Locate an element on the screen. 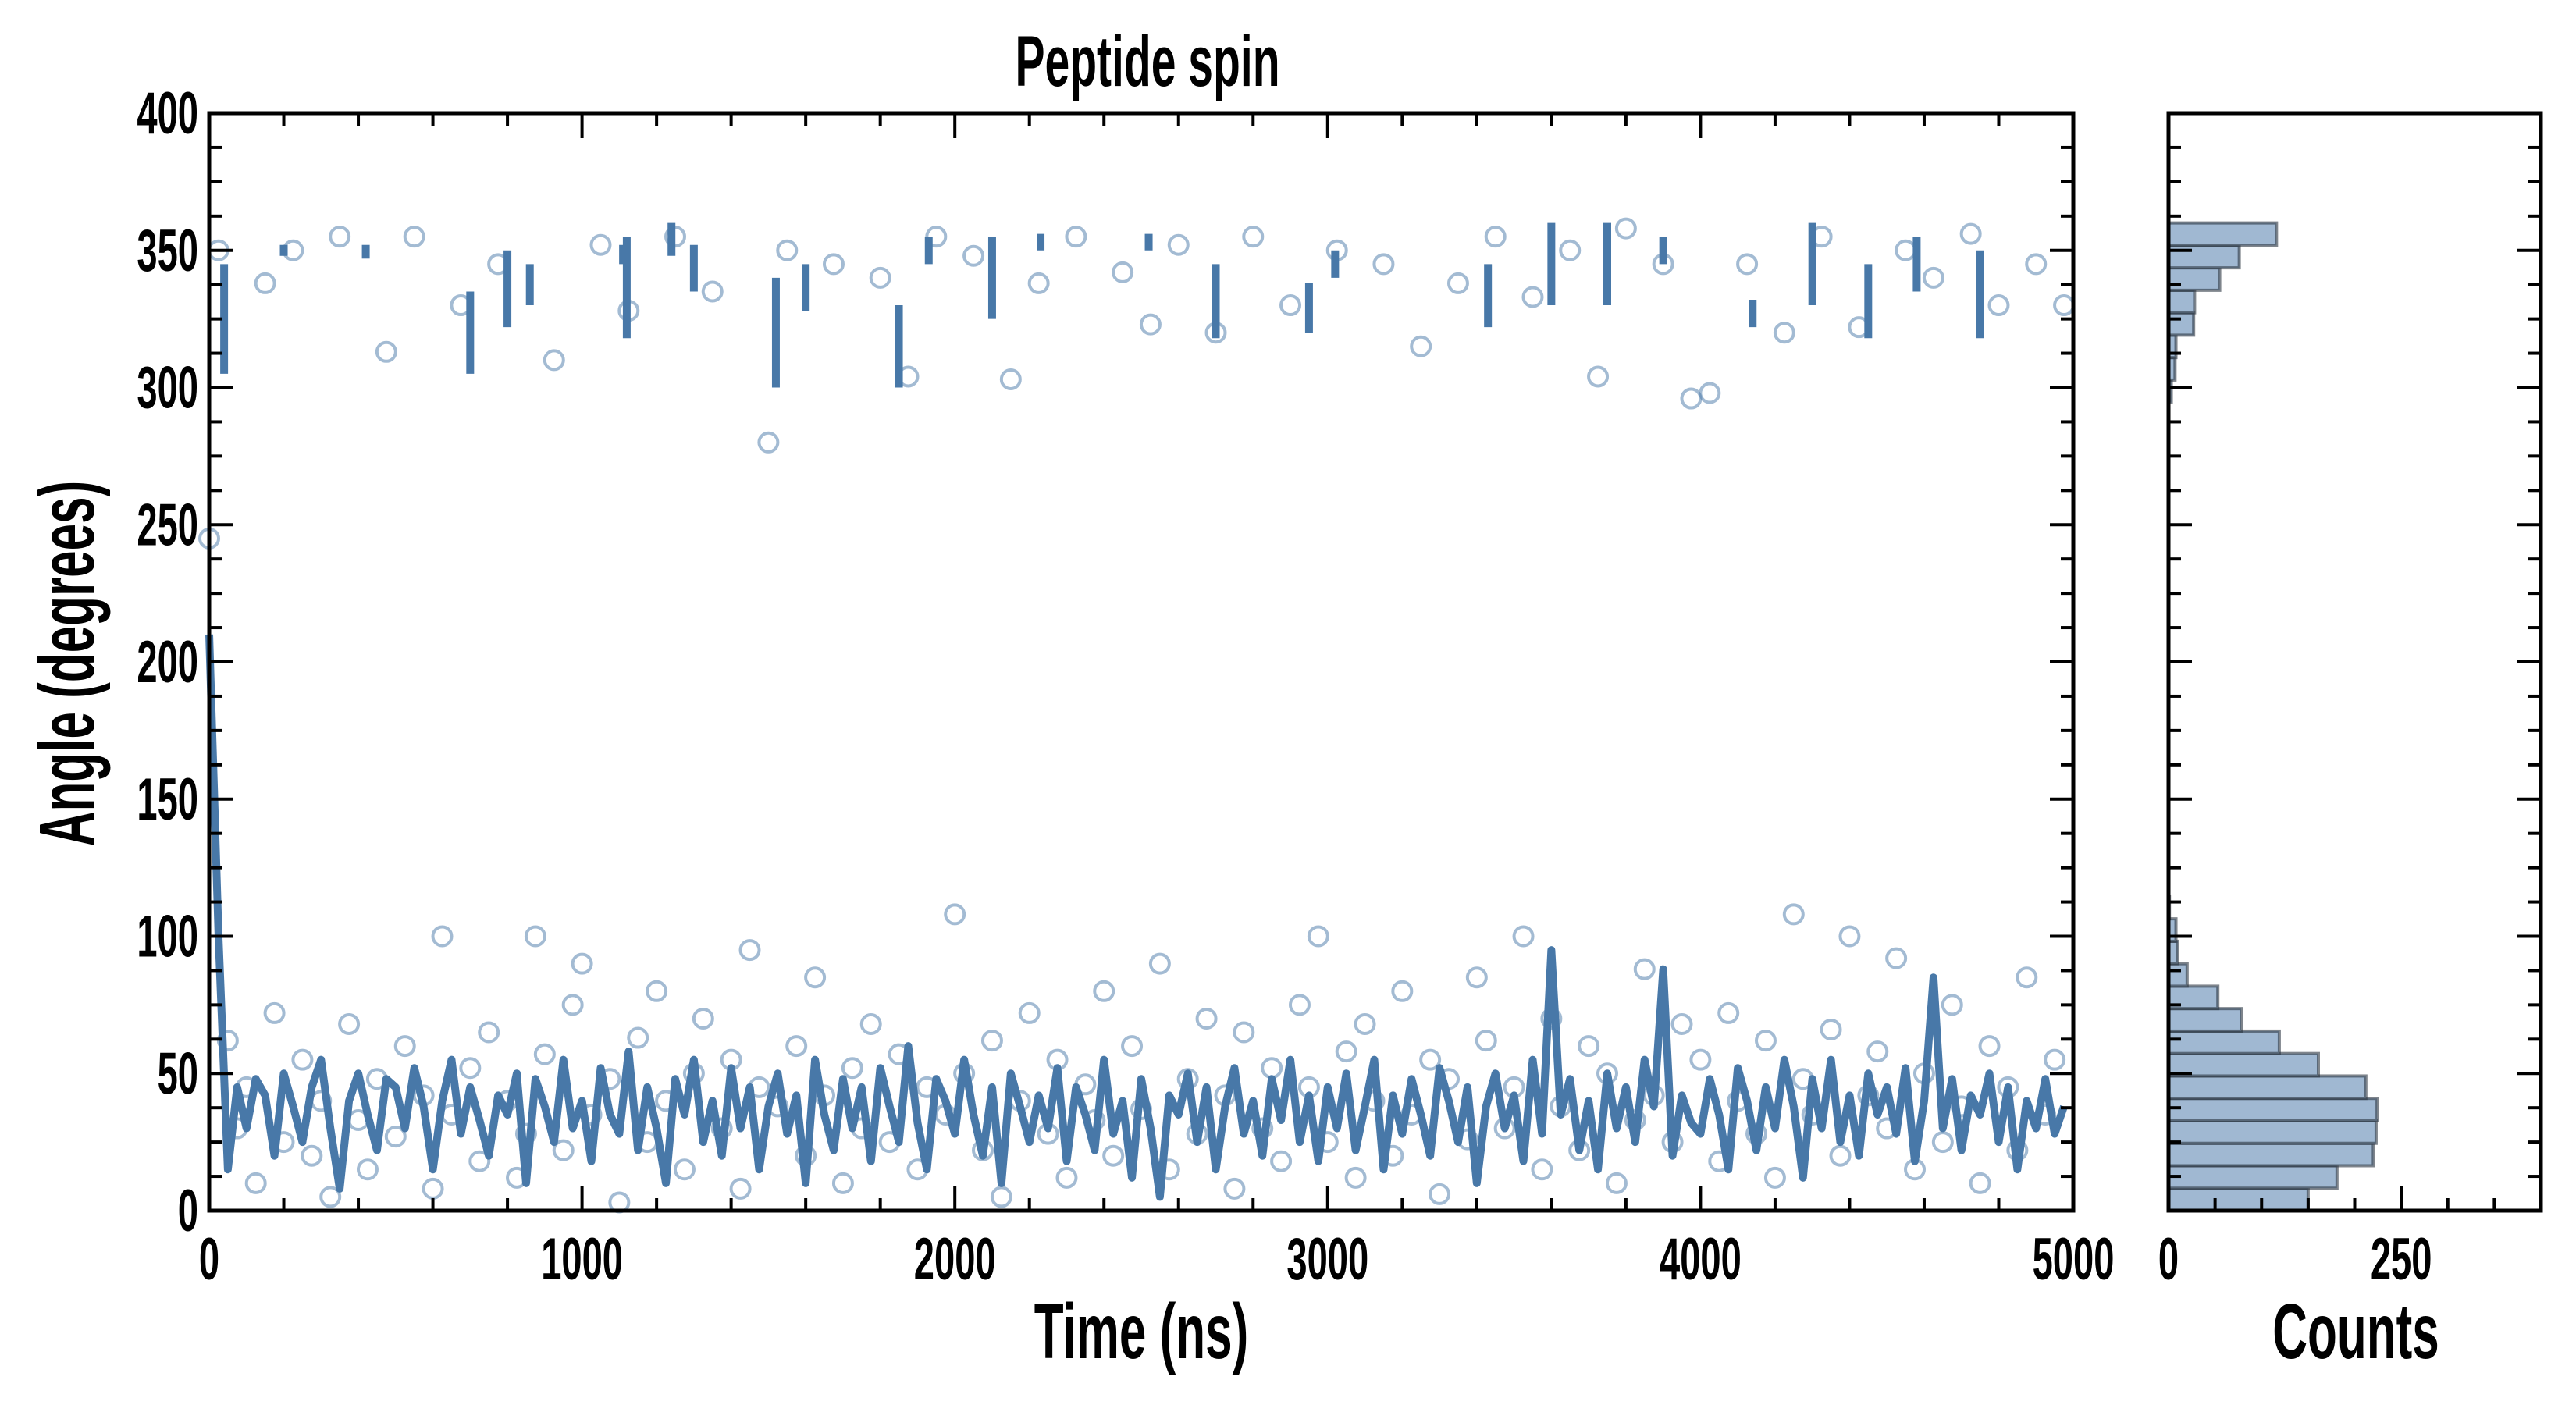 Image resolution: width=2576 pixels, height=1405 pixels. histogram-axis-ticks is located at coordinates (2354, 662).